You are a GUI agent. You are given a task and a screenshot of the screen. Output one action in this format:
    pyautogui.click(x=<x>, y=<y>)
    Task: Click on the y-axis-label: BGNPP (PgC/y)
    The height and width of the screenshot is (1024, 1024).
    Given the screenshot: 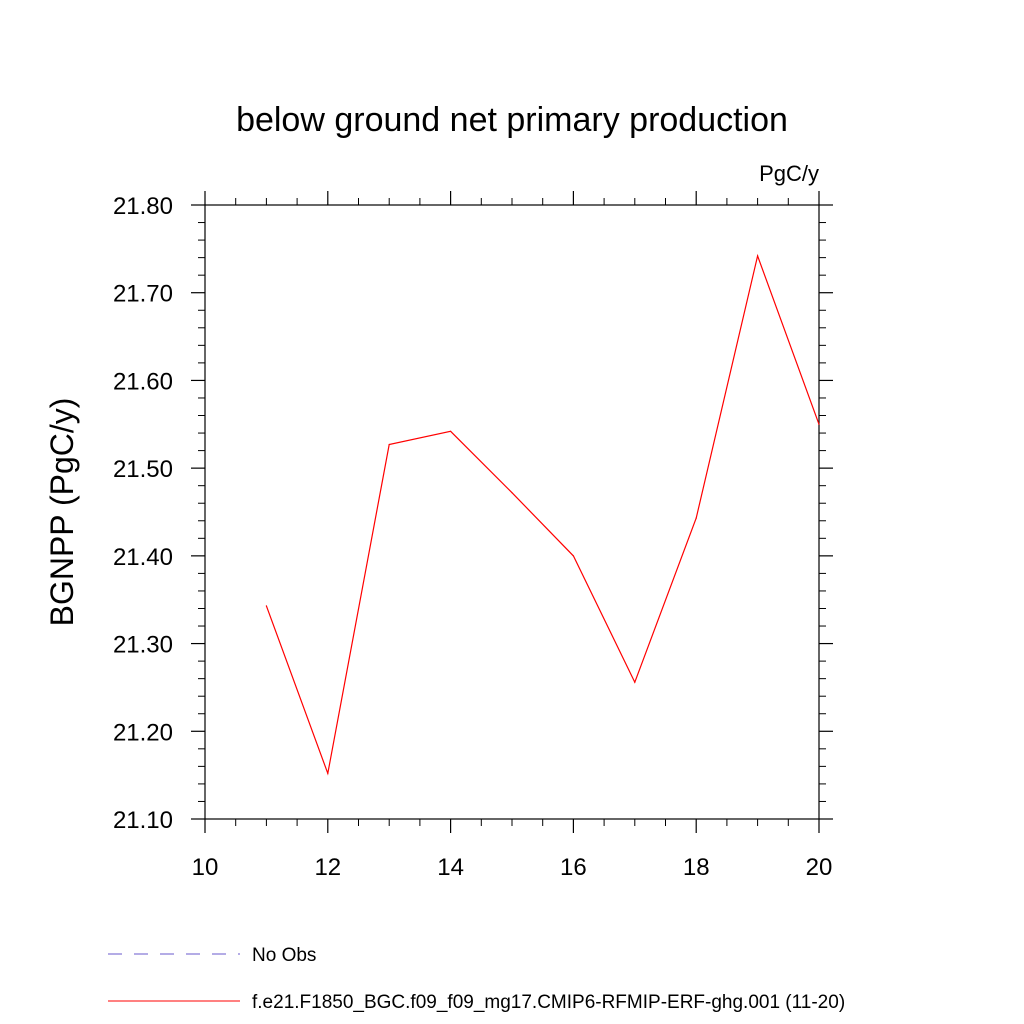 What is the action you would take?
    pyautogui.click(x=62, y=512)
    